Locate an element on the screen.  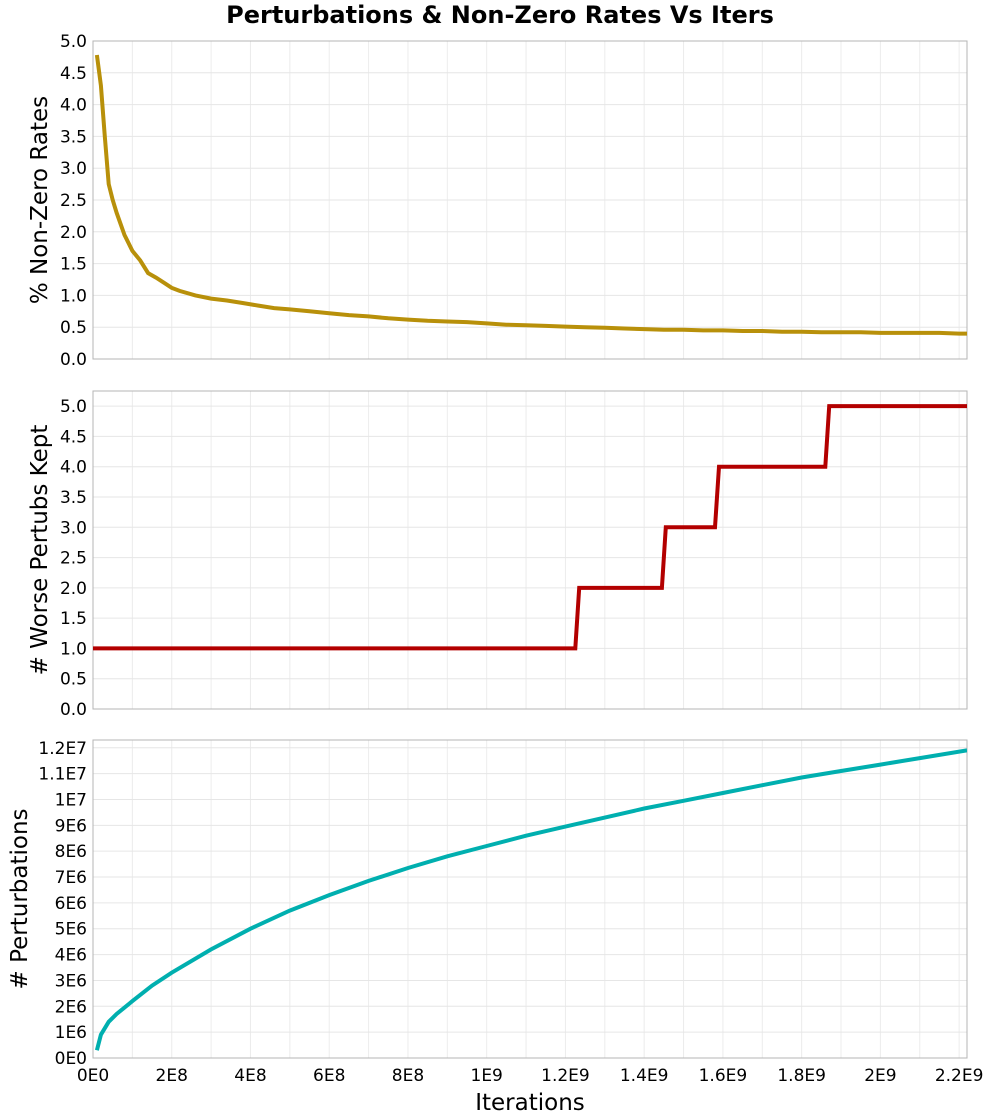
y-axis-label: # Worse Pertubs Kept is located at coordinates (40, 550).